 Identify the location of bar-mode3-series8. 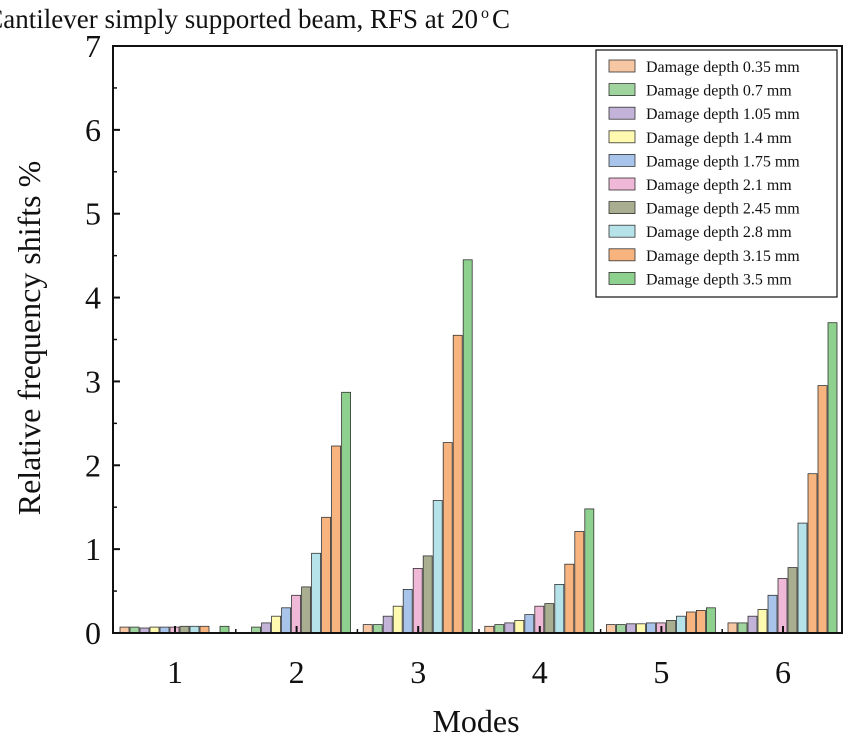
(437, 567).